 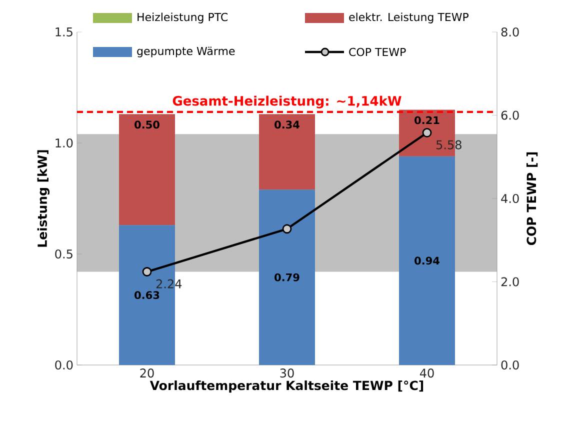 What do you see at coordinates (510, 281) in the screenshot?
I see `y2-tick-label: 2.0` at bounding box center [510, 281].